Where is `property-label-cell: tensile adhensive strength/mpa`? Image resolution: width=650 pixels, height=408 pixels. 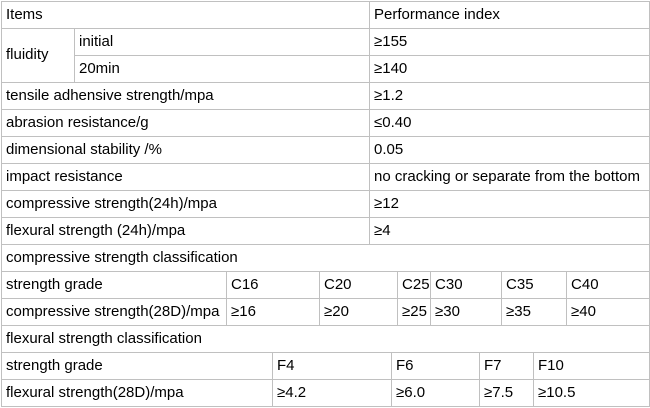 property-label-cell: tensile adhensive strength/mpa is located at coordinates (185, 96).